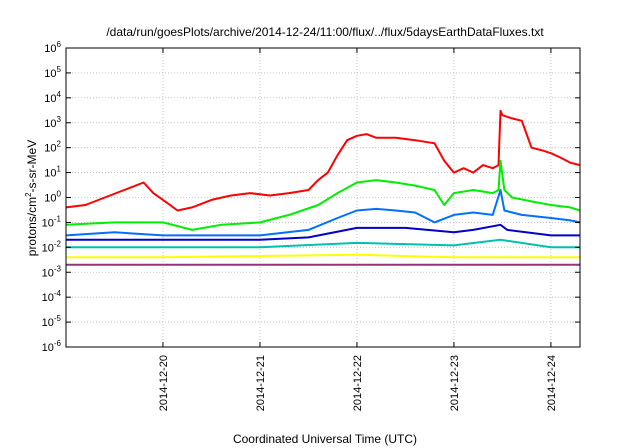 The width and height of the screenshot is (640, 448). What do you see at coordinates (52, 271) in the screenshot?
I see `y-tick-label: 10⁻³` at bounding box center [52, 271].